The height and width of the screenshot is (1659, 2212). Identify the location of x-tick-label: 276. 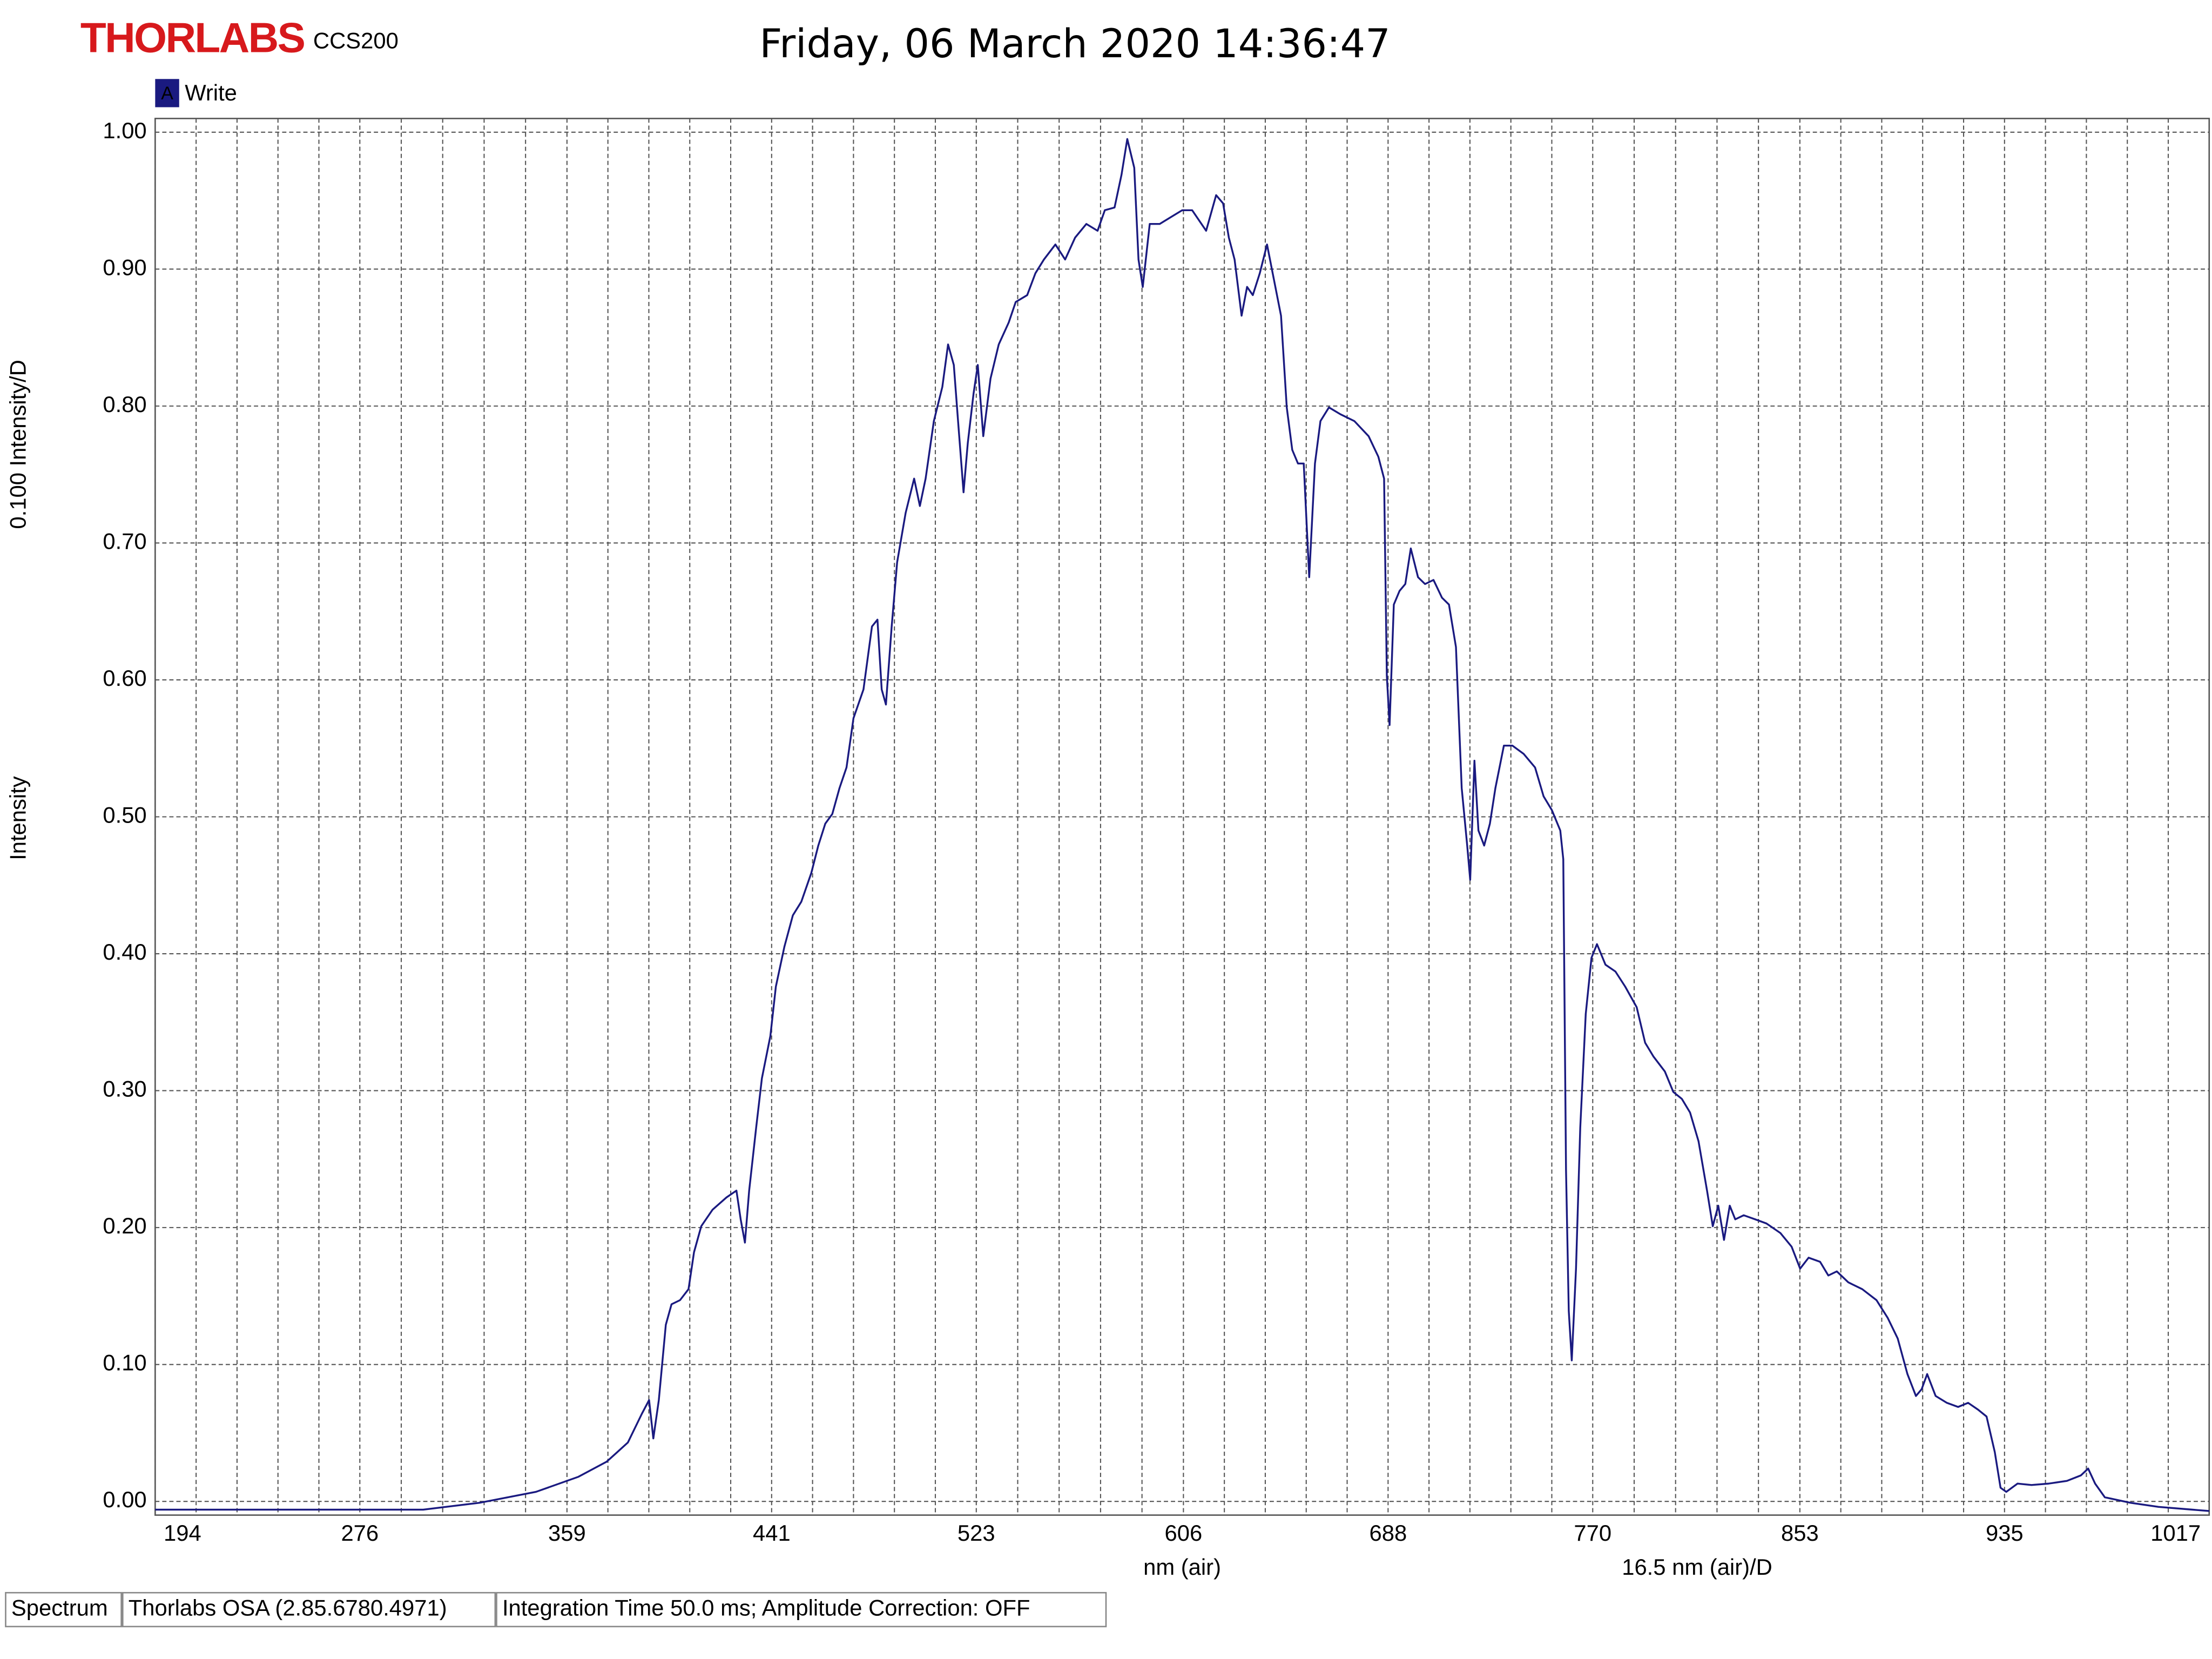
(360, 1533).